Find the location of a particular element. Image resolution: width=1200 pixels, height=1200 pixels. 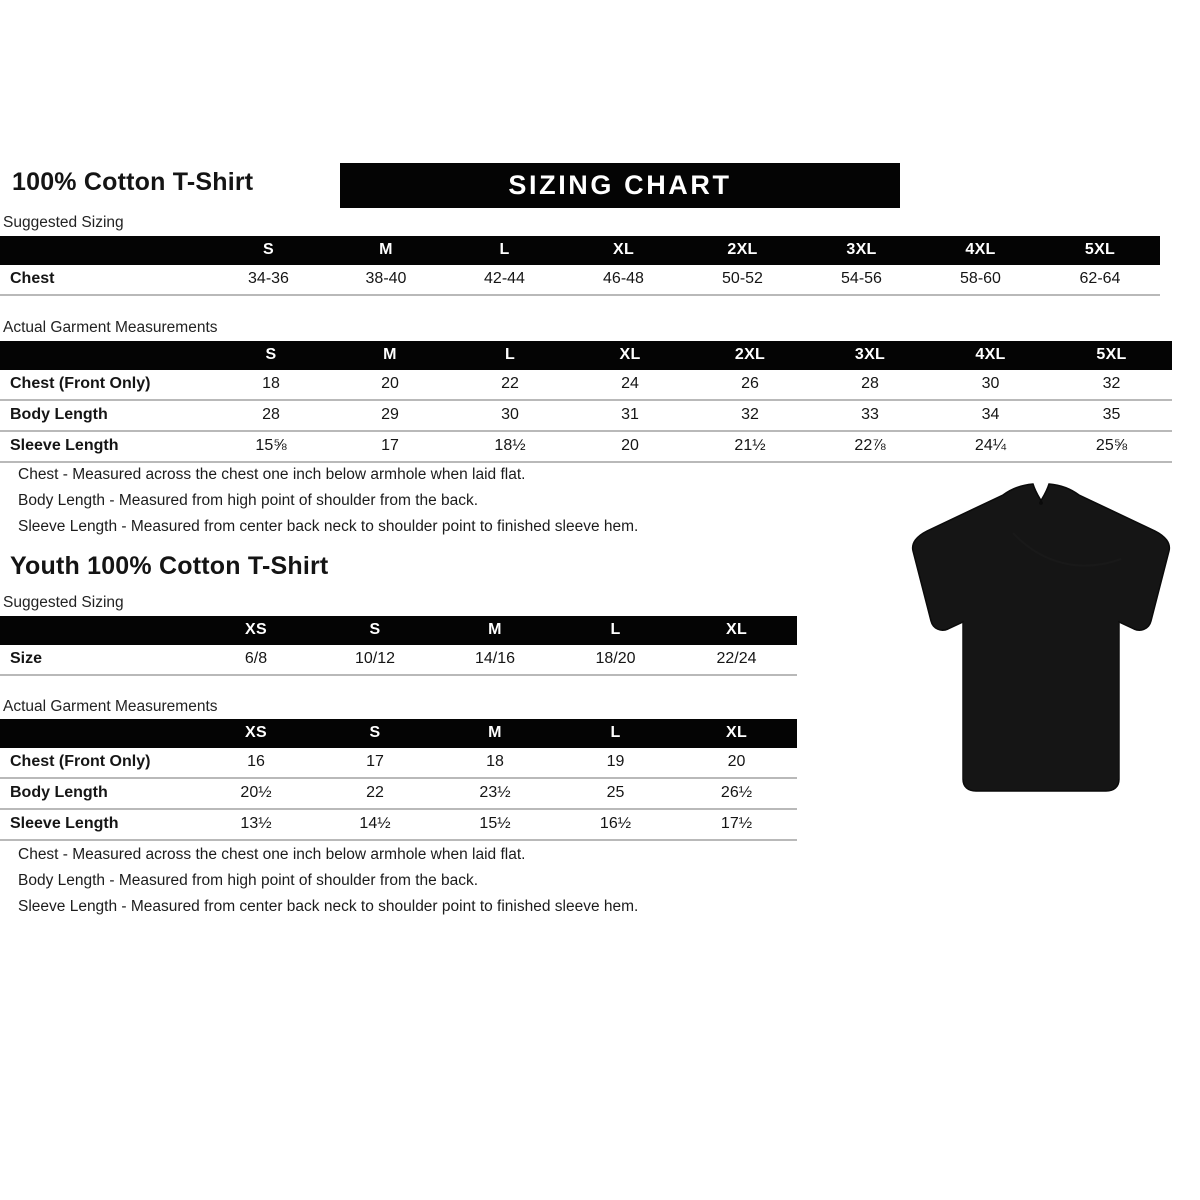

youth-section-title: Youth 100% Cotton T-Shirt is located at coordinates (169, 566).